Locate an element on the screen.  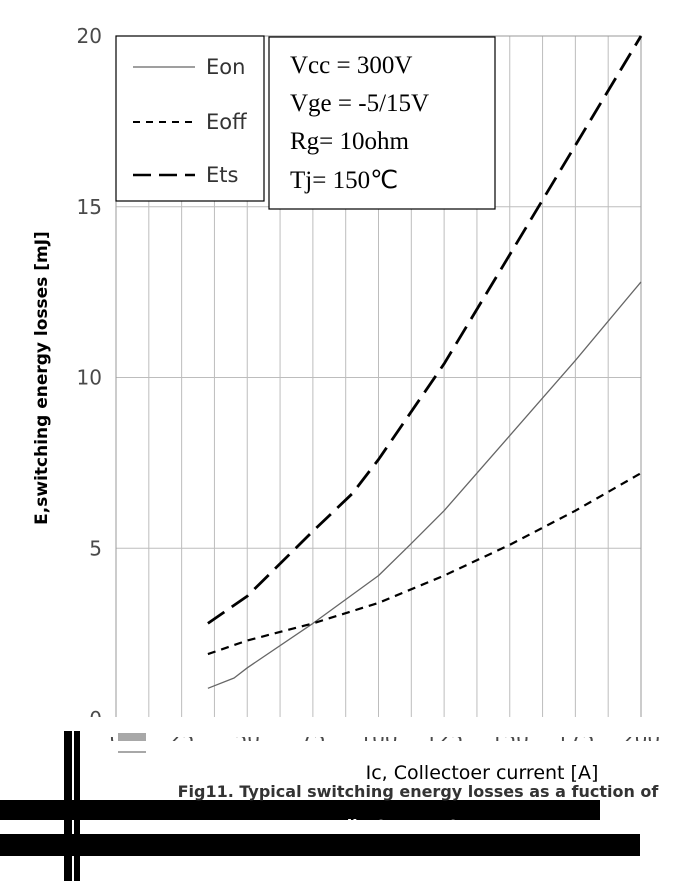
y-tick-label: 5 is located at coordinates (95, 548).